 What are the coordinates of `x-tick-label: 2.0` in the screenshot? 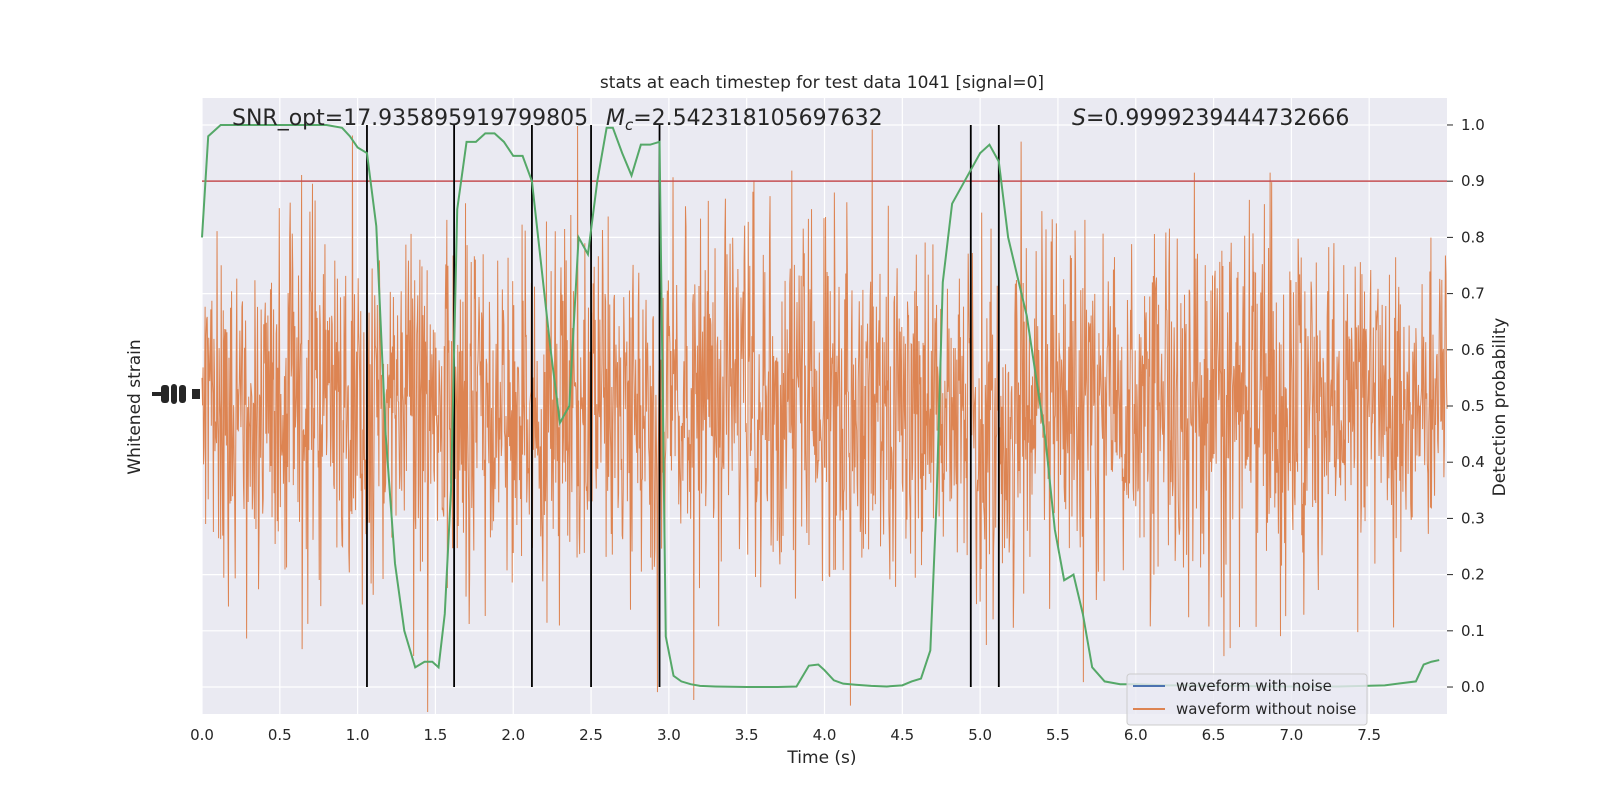 It's located at (513, 735).